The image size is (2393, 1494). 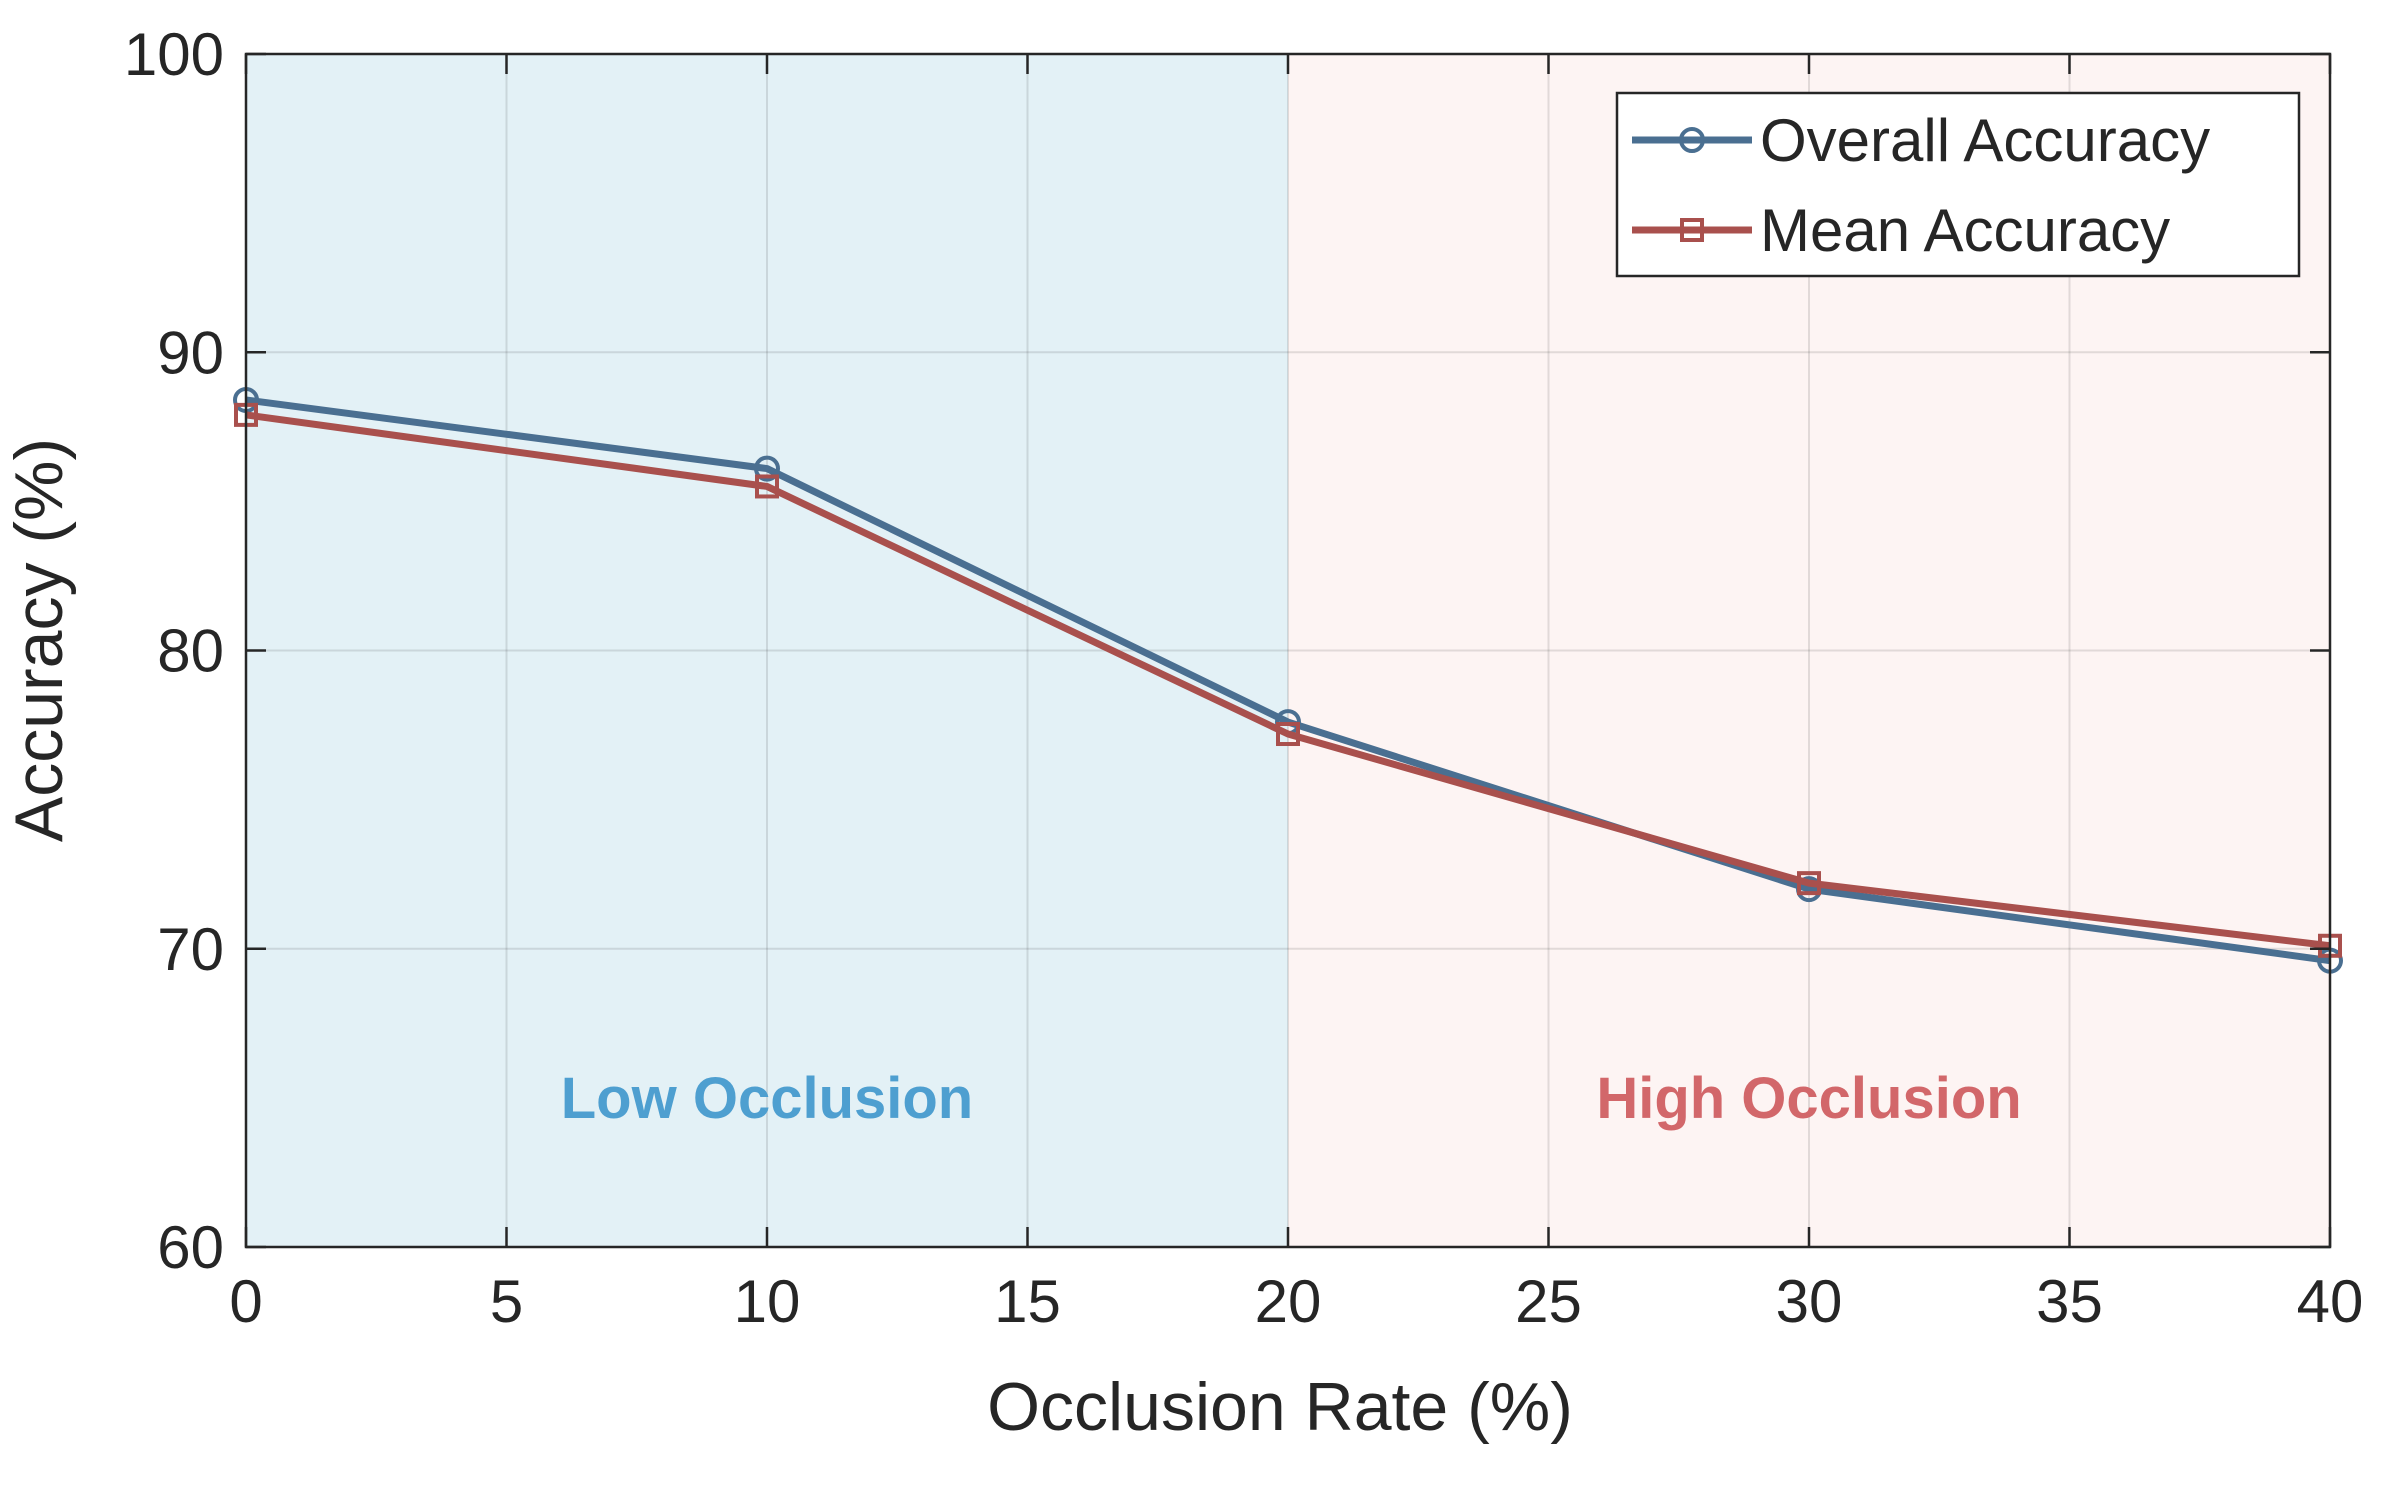 What do you see at coordinates (767, 468) in the screenshot?
I see `data-point-overall-accuracy` at bounding box center [767, 468].